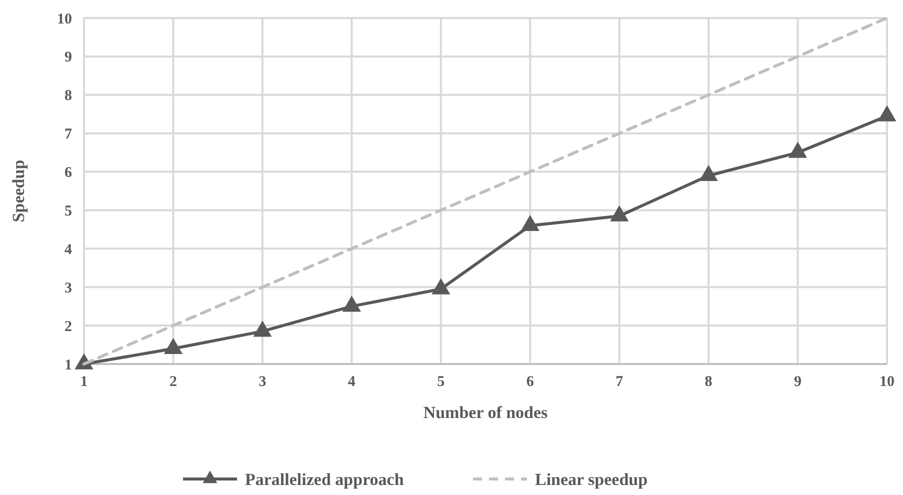 This screenshot has height=495, width=903. I want to click on y-tick-label: 2, so click(68, 326).